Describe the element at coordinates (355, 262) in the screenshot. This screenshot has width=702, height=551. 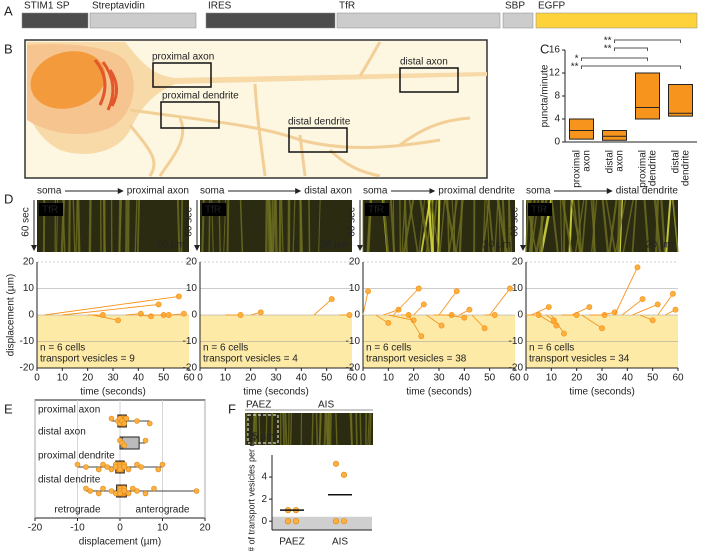
I see `y-tick-label: 20` at that location.